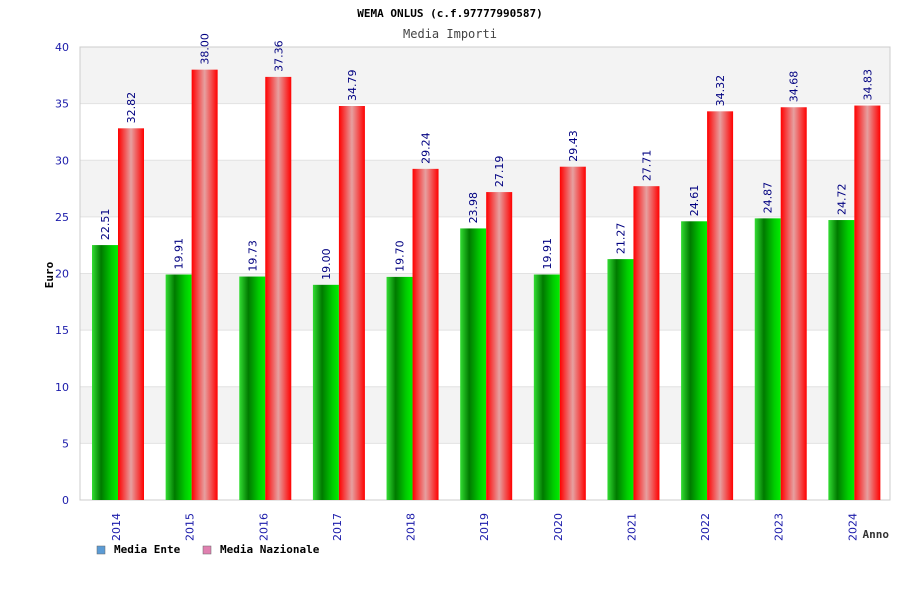 The width and height of the screenshot is (900, 600). What do you see at coordinates (205, 49) in the screenshot?
I see `data-label: 38.00` at bounding box center [205, 49].